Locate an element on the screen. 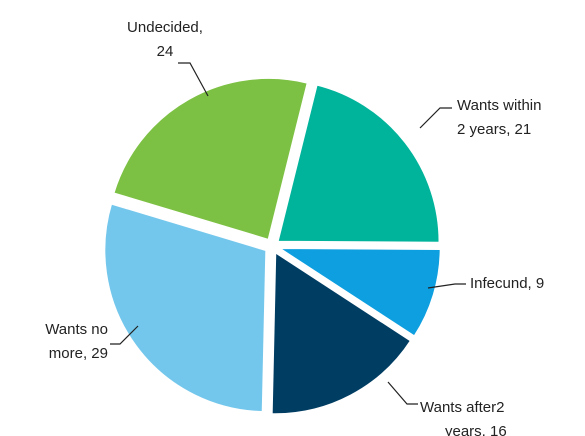 This screenshot has height=436, width=585. data-label: years, 16 is located at coordinates (476, 429).